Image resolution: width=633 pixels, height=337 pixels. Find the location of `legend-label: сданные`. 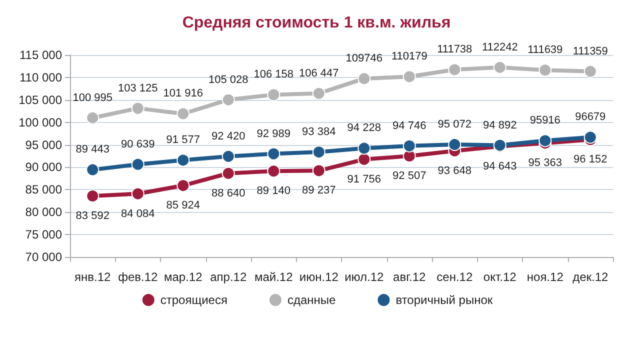

legend-label: сданные is located at coordinates (311, 300).